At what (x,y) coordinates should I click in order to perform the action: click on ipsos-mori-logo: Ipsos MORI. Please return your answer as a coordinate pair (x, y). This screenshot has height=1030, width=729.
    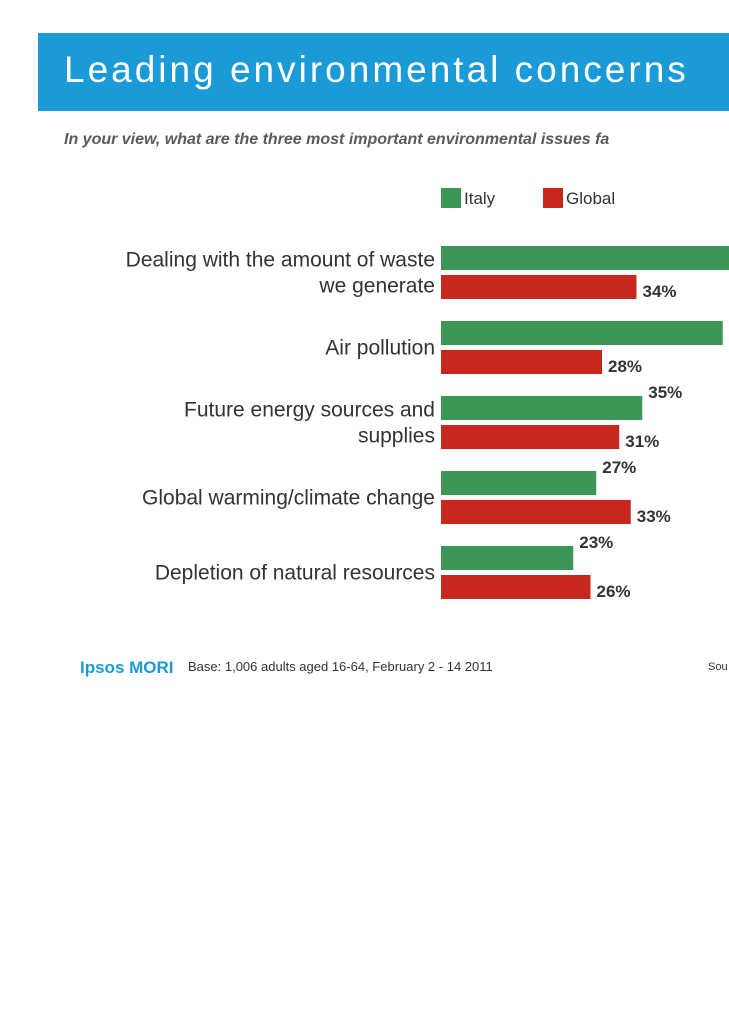
    Looking at the image, I should click on (127, 667).